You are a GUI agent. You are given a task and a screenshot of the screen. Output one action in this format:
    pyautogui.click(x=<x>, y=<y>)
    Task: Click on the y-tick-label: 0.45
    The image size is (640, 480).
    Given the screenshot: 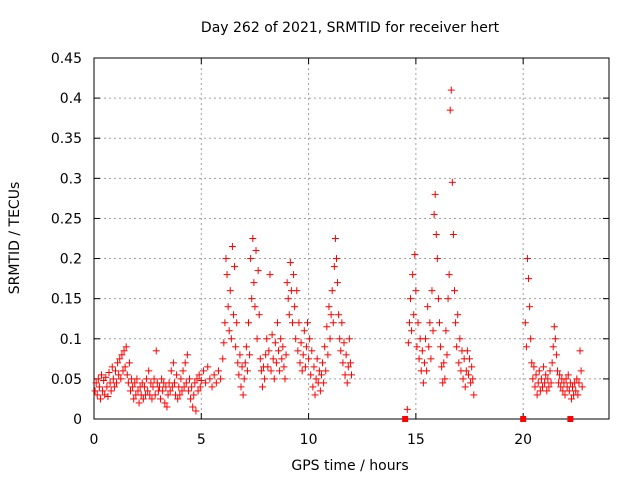 What is the action you would take?
    pyautogui.click(x=66, y=59)
    